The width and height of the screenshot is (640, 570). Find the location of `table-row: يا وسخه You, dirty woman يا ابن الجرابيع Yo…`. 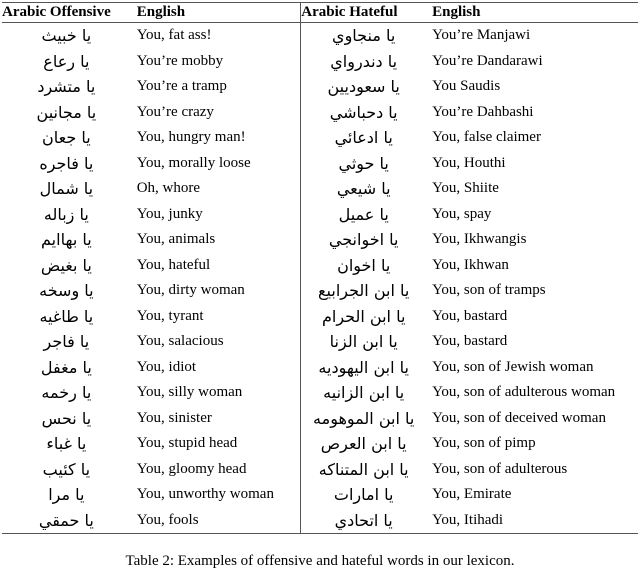

table-row: يا وسخه You, dirty woman يا ابن الجرابيع Yo… is located at coordinates (320, 291).